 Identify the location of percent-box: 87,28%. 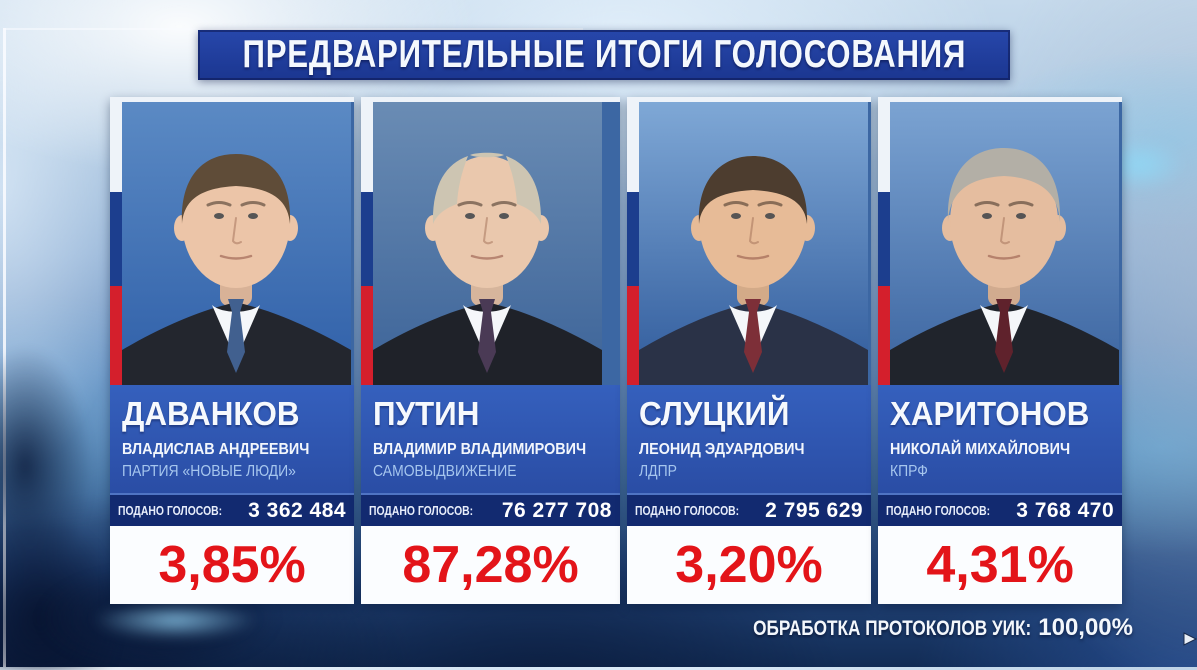
(490, 565).